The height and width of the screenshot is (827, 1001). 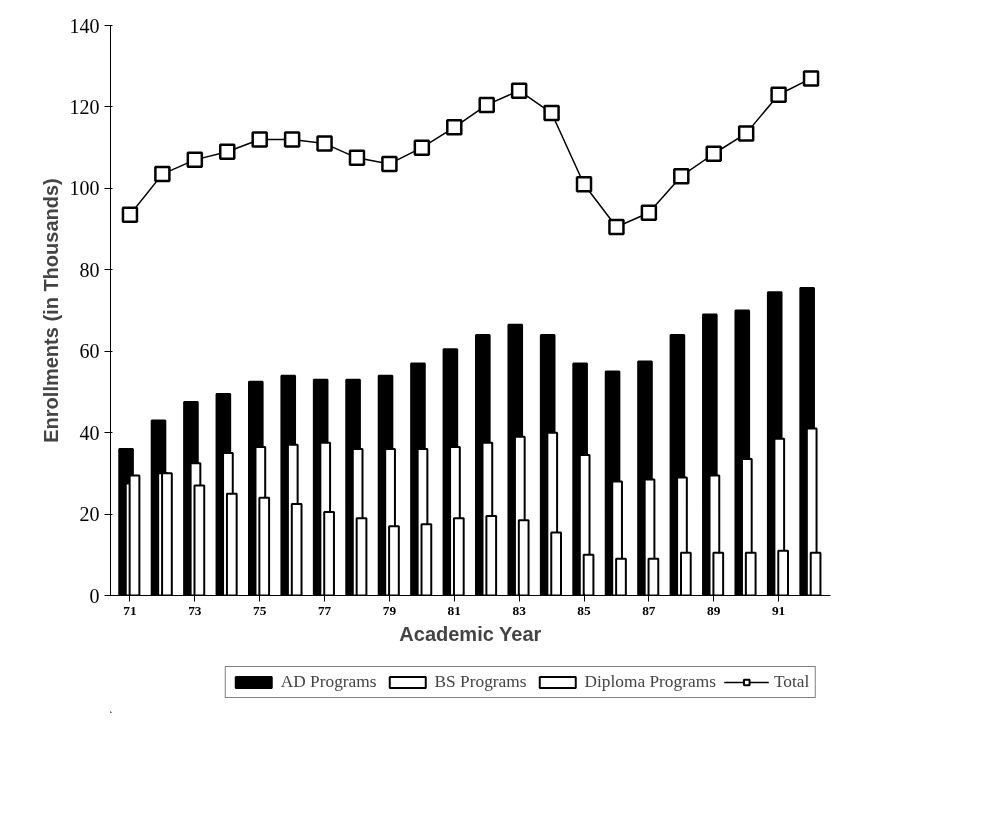 I want to click on y-tick-label: 100, so click(x=84, y=188).